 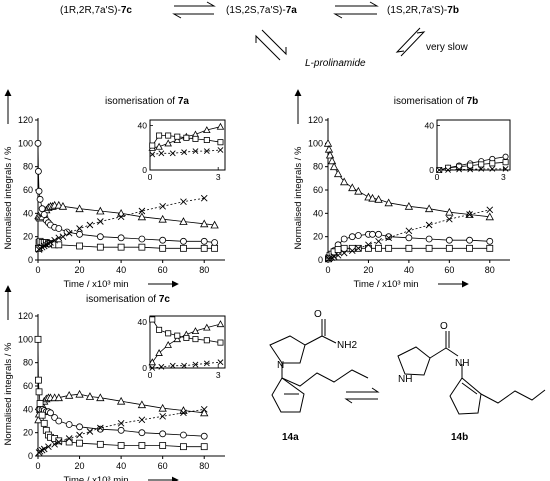 I want to click on chart-title-prefix: isomerisation of, so click(x=430, y=101).